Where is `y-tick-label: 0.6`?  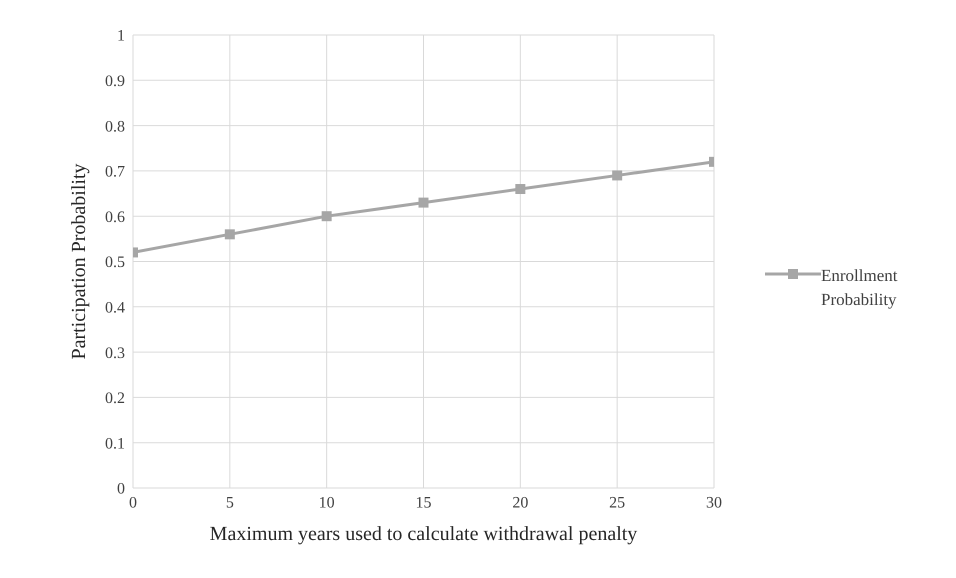 y-tick-label: 0.6 is located at coordinates (115, 217).